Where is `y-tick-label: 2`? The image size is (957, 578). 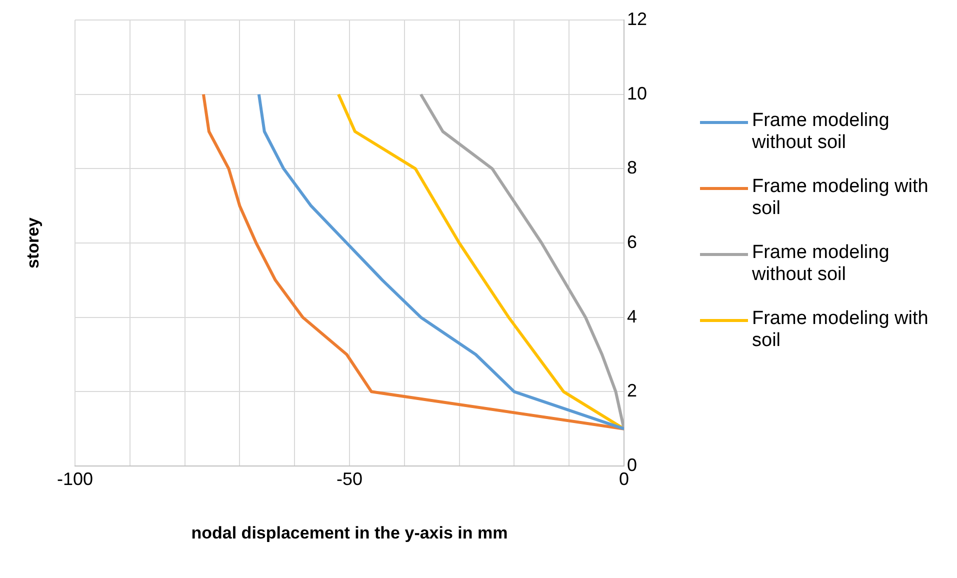 y-tick-label: 2 is located at coordinates (631, 390).